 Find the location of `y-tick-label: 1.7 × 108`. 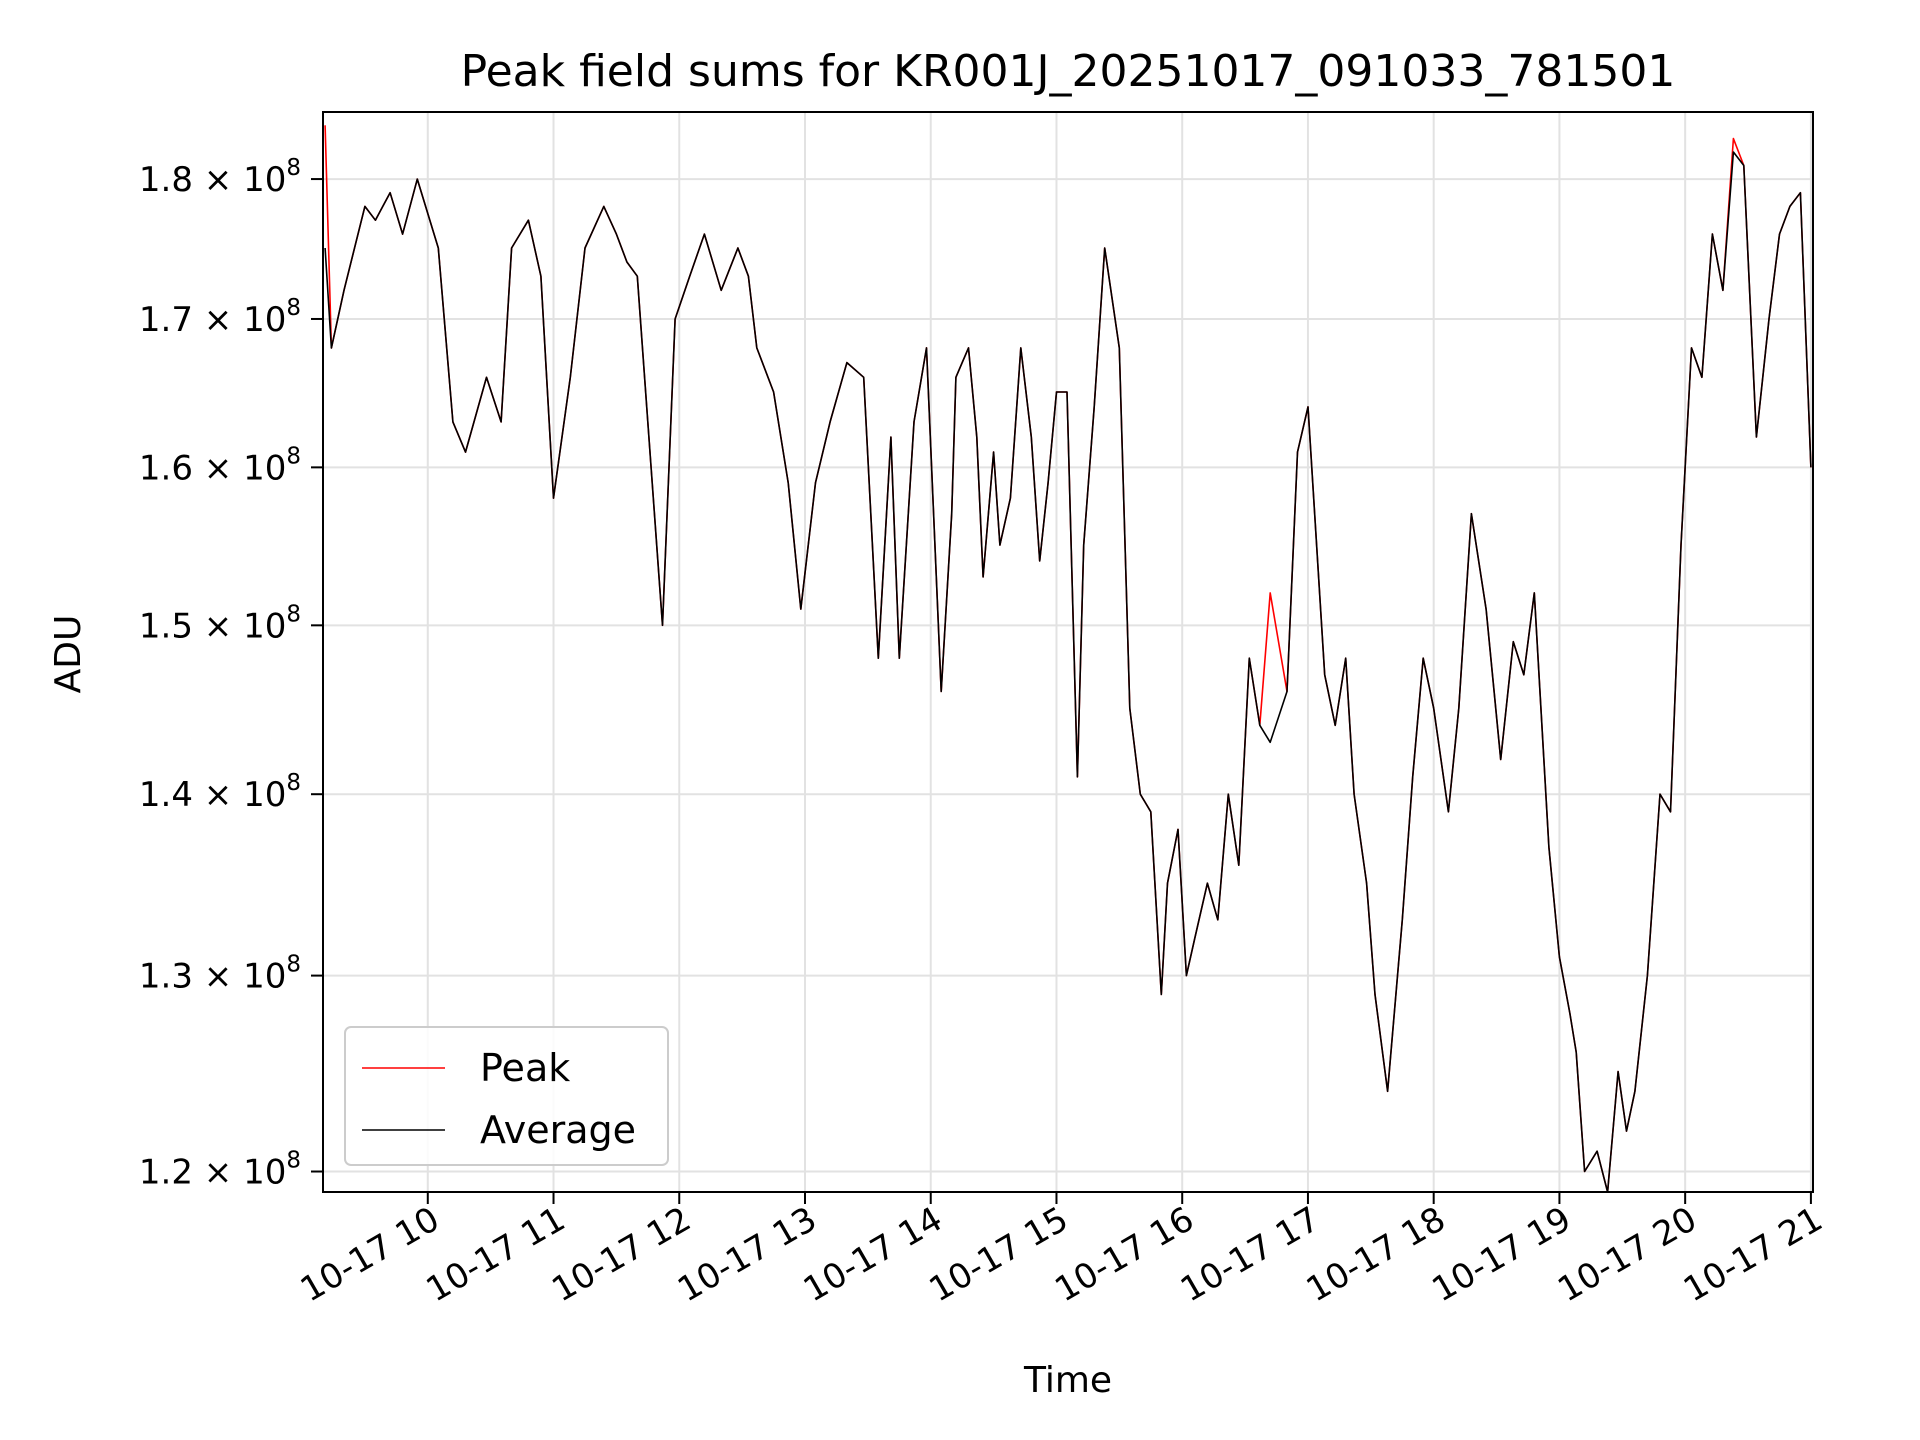

y-tick-label: 1.7 × 108 is located at coordinates (220, 317).